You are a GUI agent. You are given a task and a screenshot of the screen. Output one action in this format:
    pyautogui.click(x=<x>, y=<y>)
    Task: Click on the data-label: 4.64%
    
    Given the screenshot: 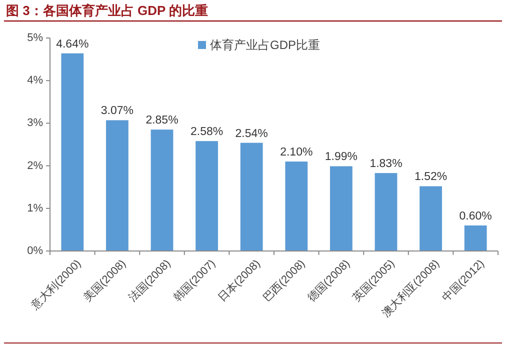 What is the action you would take?
    pyautogui.click(x=72, y=44)
    